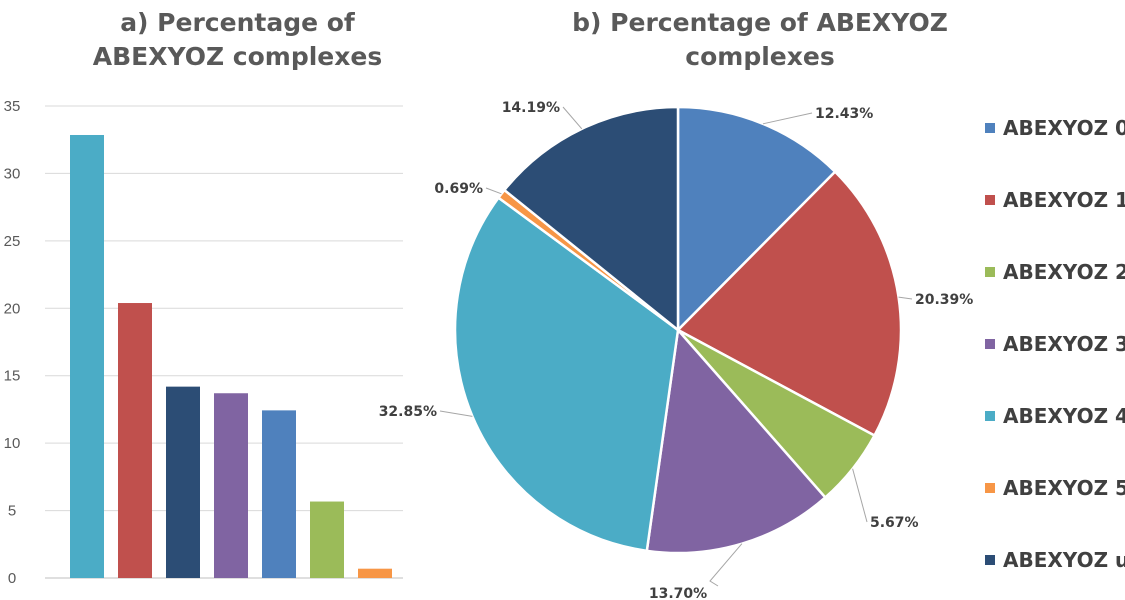 This screenshot has width=1125, height=600. I want to click on legend-label: ABEXYOZ 0, so click(1064, 128).